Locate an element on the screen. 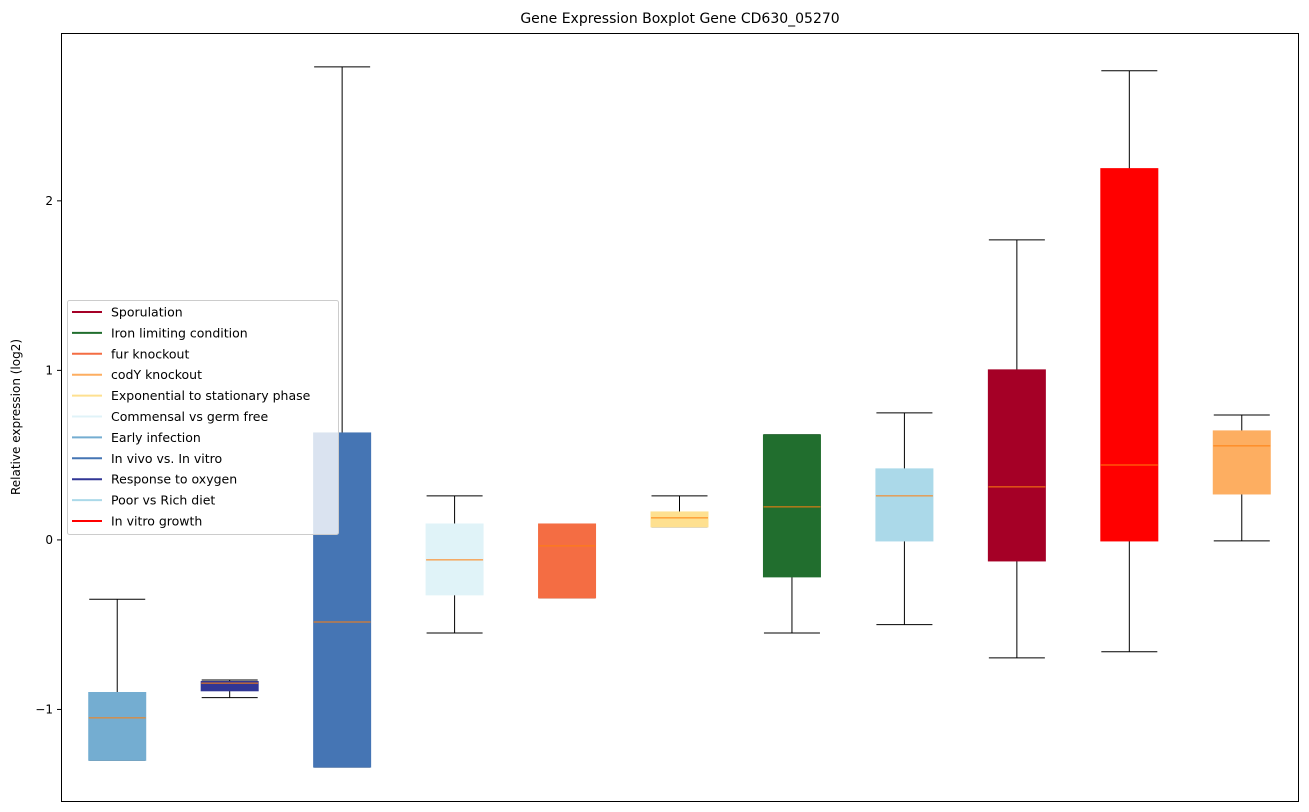  legend-entry: Response to oxygen is located at coordinates (154, 479).